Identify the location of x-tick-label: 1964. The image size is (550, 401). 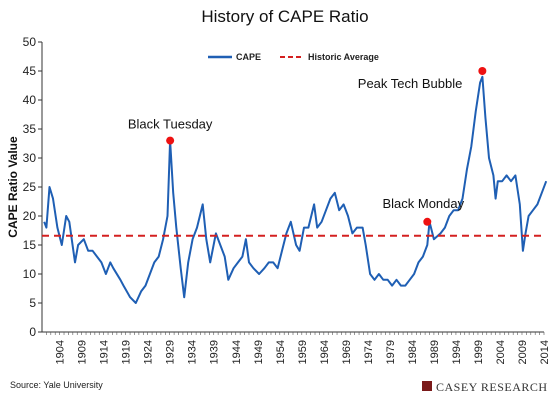
(325, 352).